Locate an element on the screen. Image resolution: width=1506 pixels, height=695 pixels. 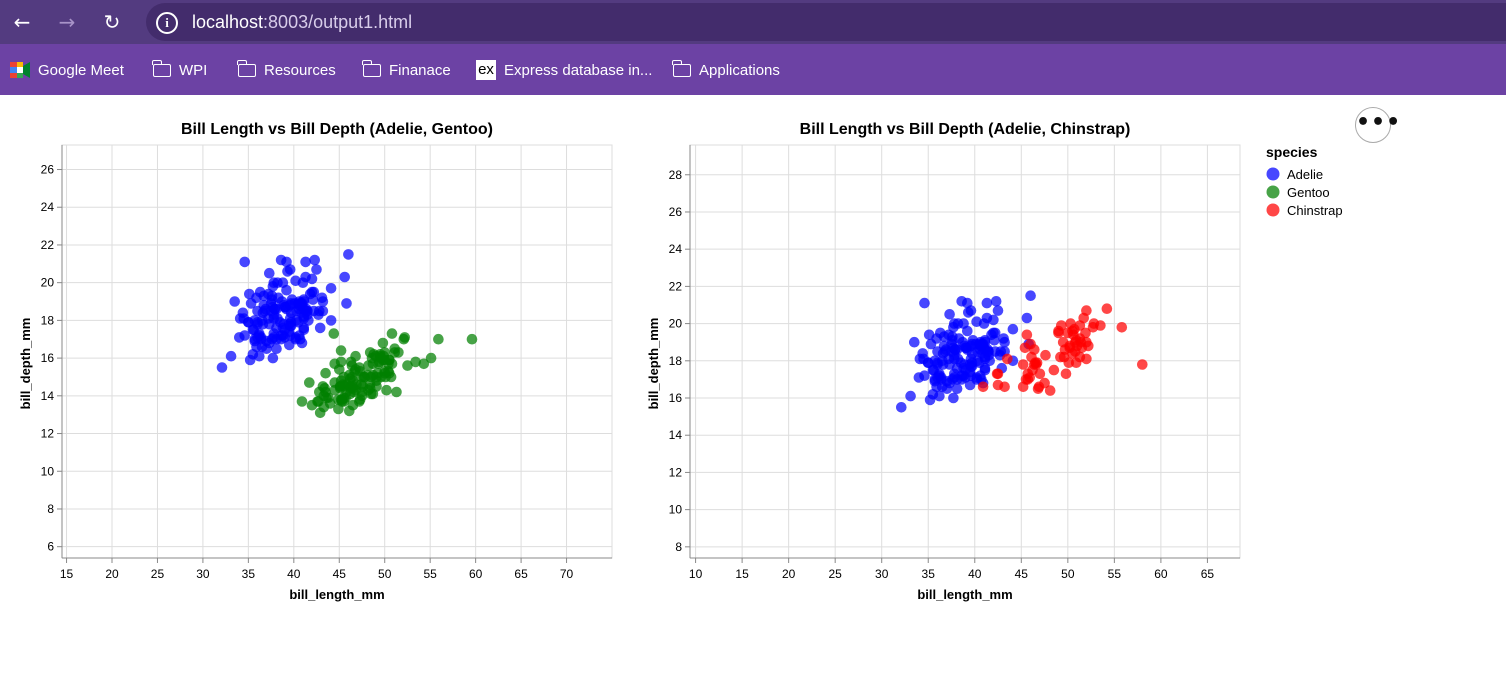
back-icon: ← is located at coordinates (22, 22).